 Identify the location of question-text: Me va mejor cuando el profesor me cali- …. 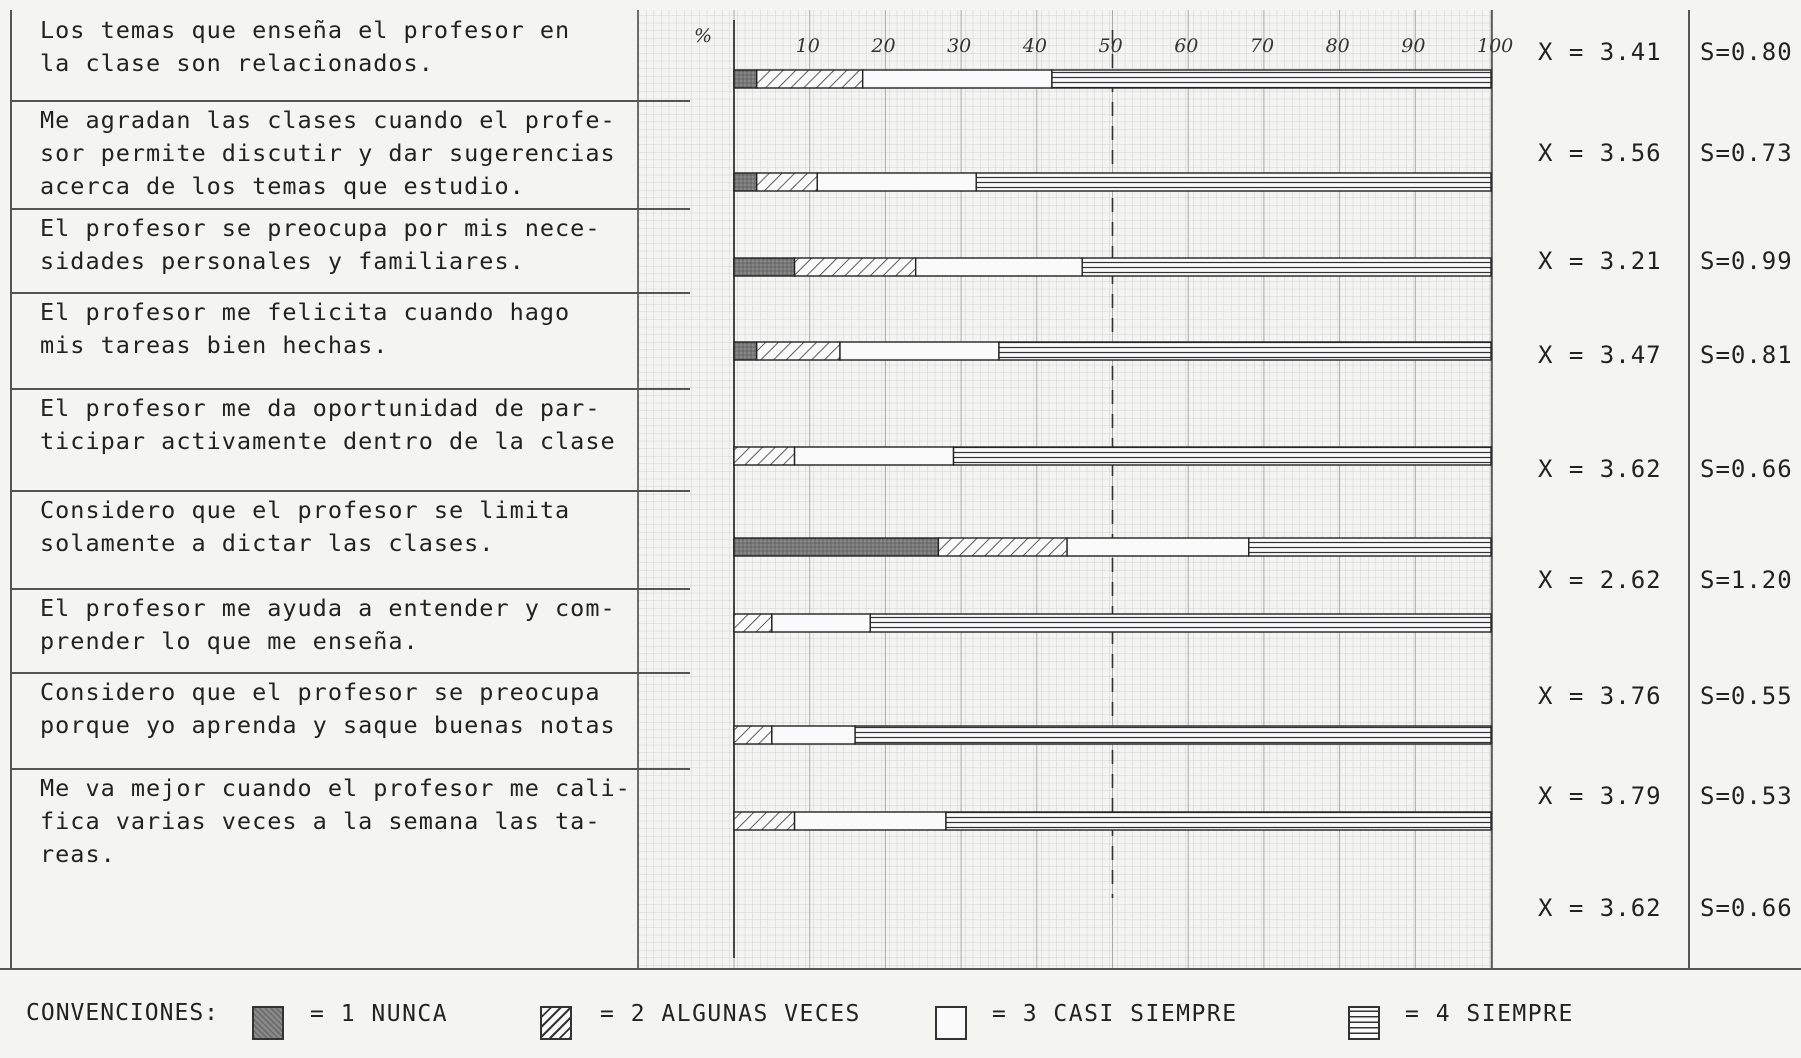
(335, 821).